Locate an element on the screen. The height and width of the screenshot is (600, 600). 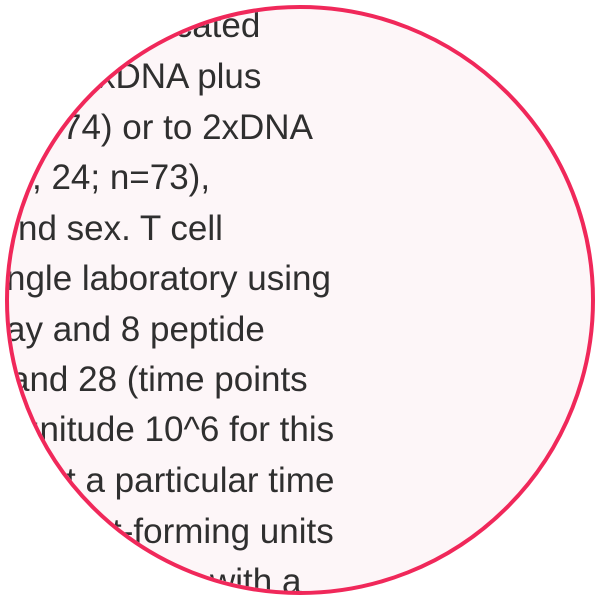
text-line: with a is located at coordinates (256, 576).